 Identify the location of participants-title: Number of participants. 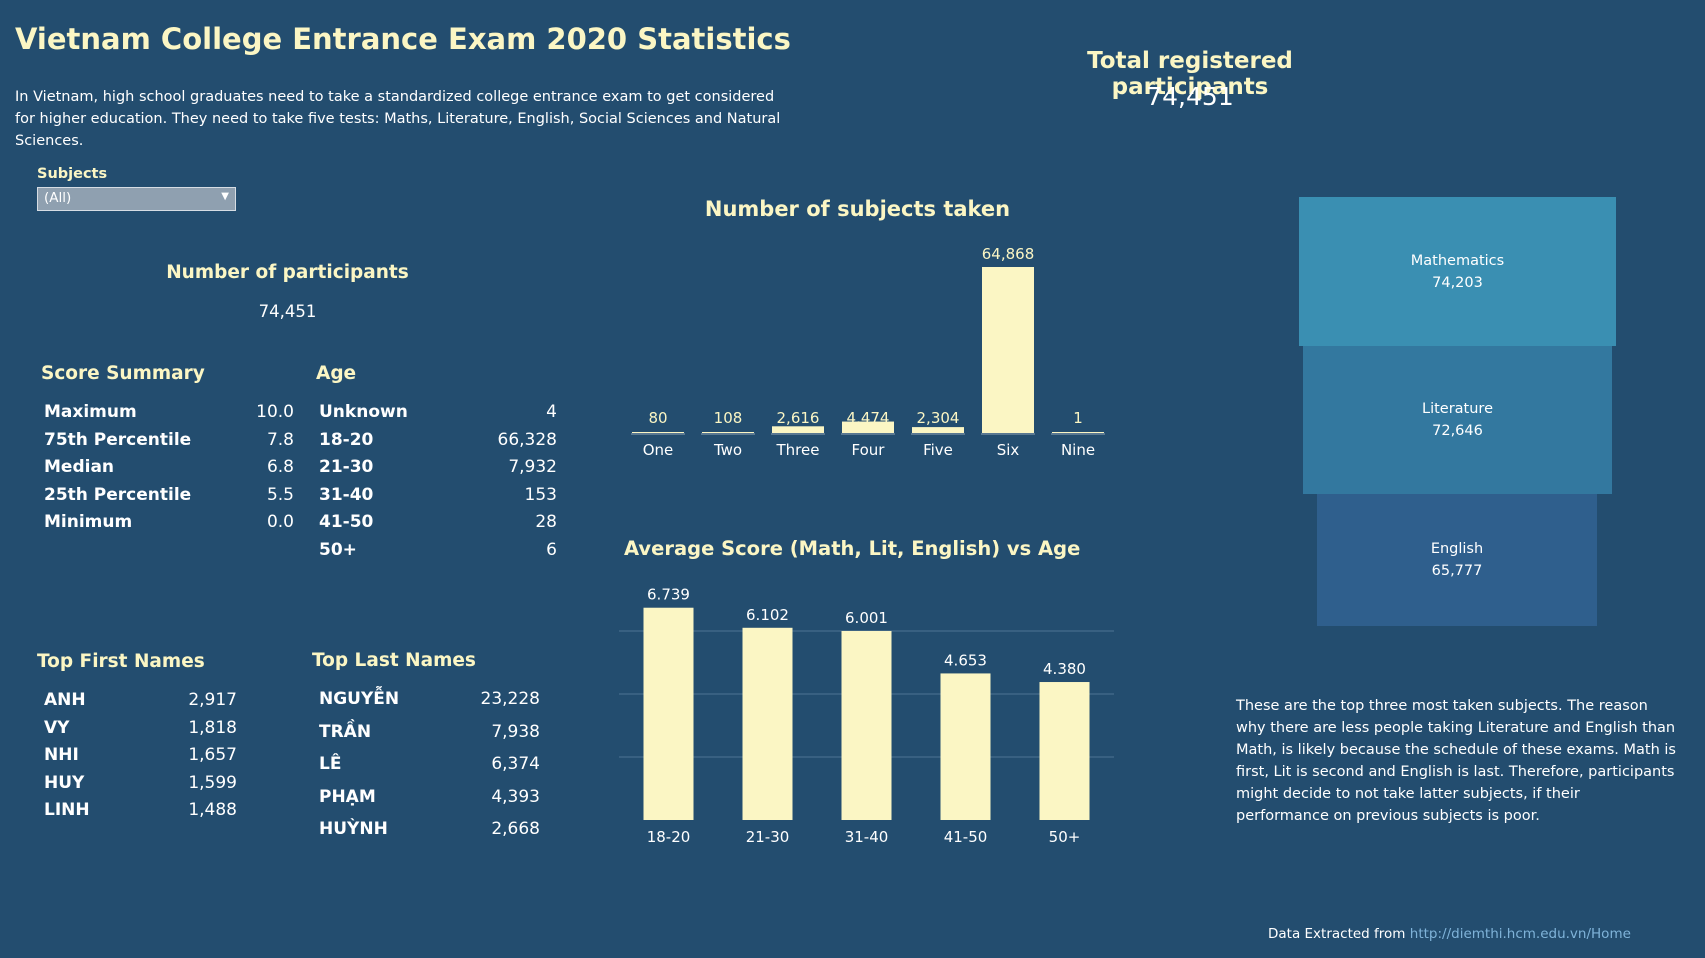
(287, 272).